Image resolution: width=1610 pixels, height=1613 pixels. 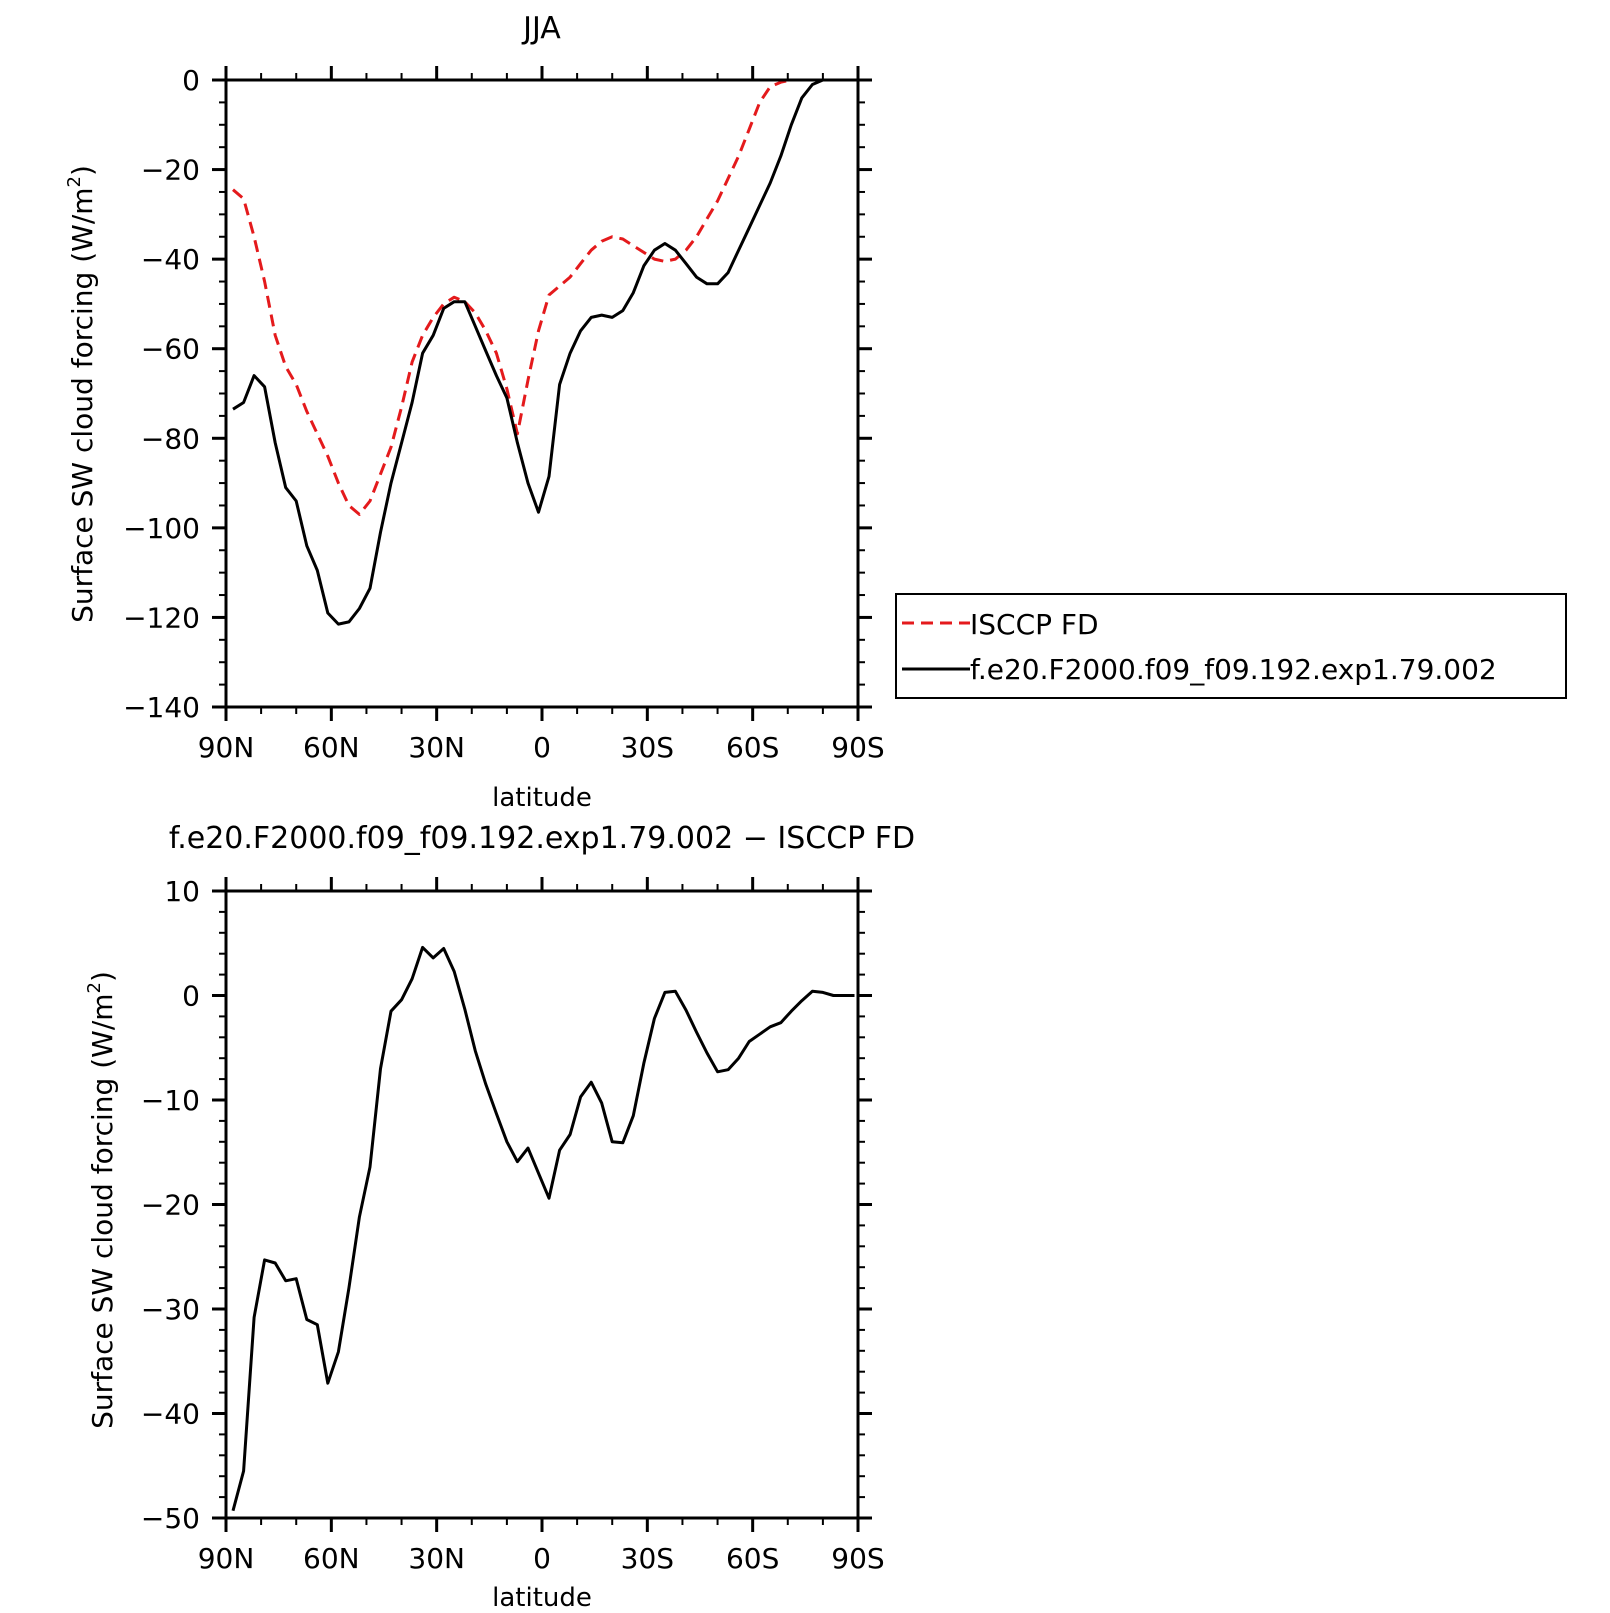 I want to click on legend-label-isccp: ISCCP FD, so click(x=1034, y=624).